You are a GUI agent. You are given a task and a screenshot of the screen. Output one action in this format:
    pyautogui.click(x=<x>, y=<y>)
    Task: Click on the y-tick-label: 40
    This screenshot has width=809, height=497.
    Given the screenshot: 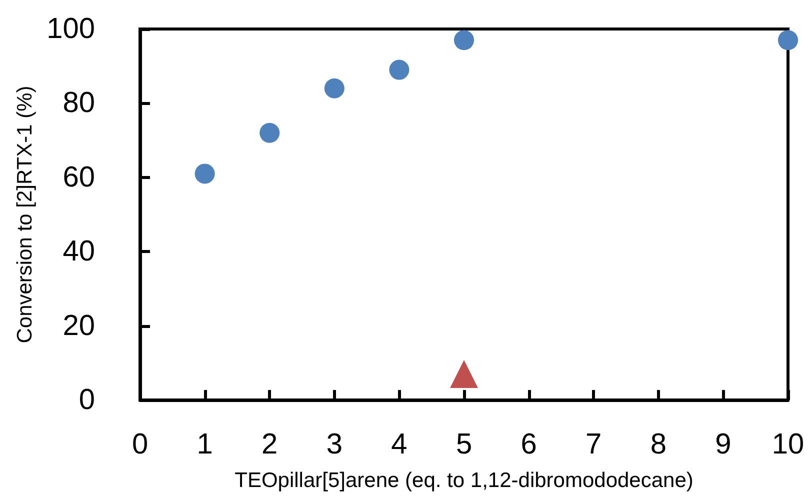 What is the action you would take?
    pyautogui.click(x=78, y=252)
    